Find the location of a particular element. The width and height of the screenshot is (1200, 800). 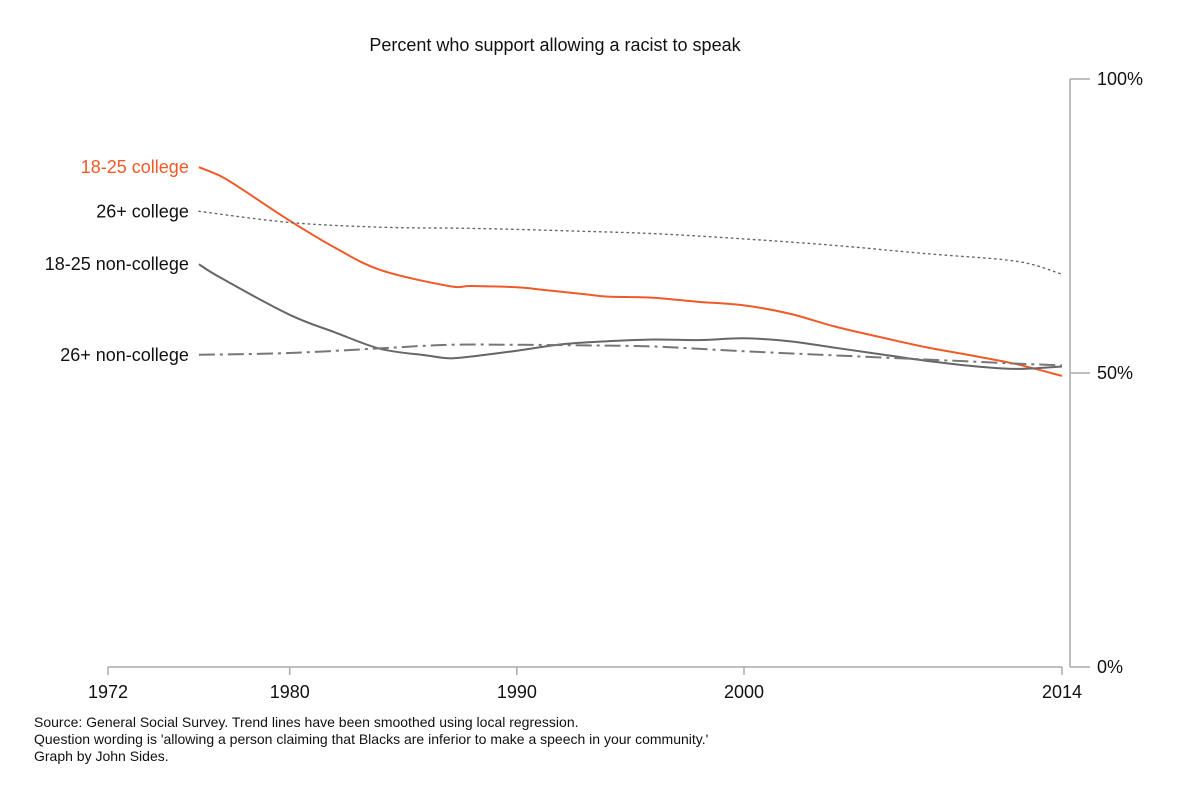

series-line-18-25-non-college is located at coordinates (630, 316).